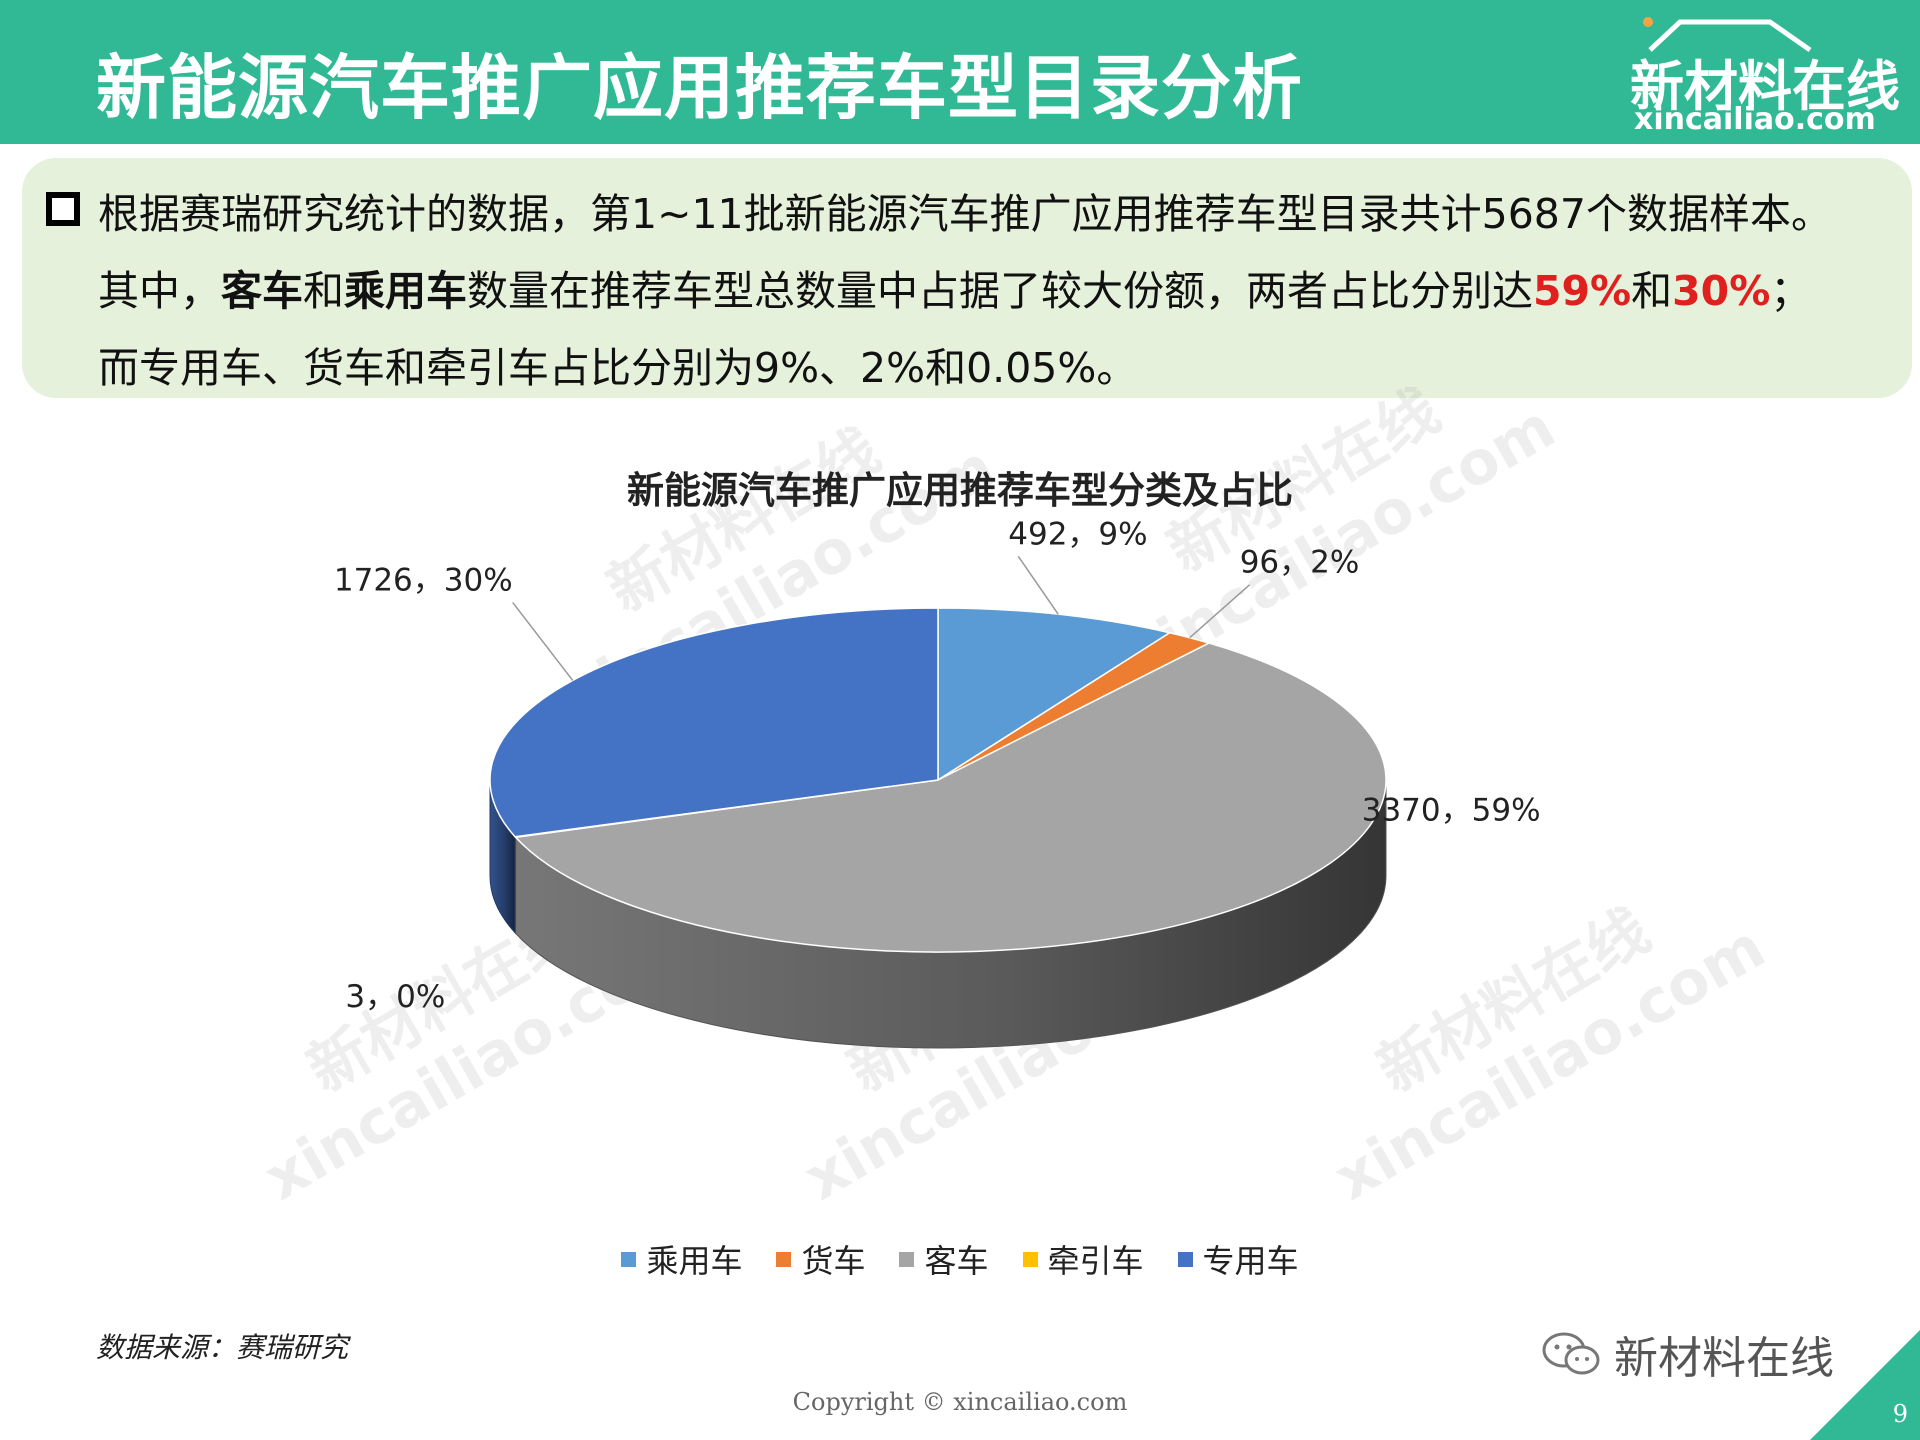  I want to click on data-label-乘用车: 492，9%, so click(1077, 534).